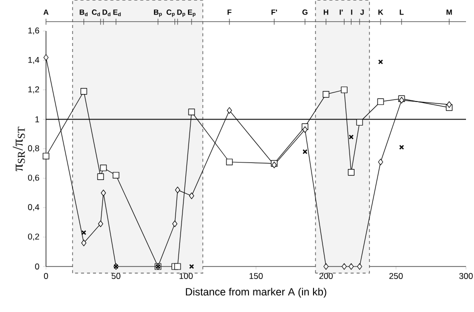 The height and width of the screenshot is (312, 474). I want to click on y-tick-label: 1,6, so click(34, 31).